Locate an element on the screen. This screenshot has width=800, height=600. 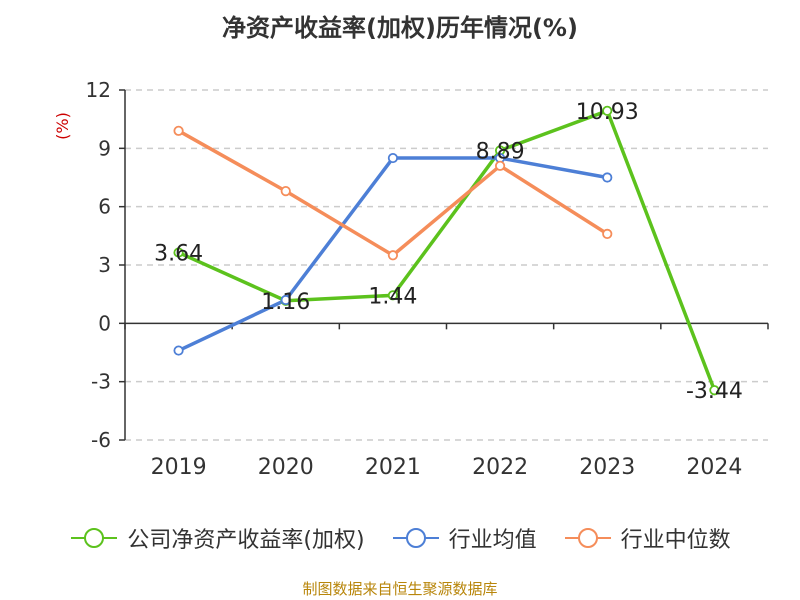
legend-item: 行业均值 is located at coordinates (464, 538).